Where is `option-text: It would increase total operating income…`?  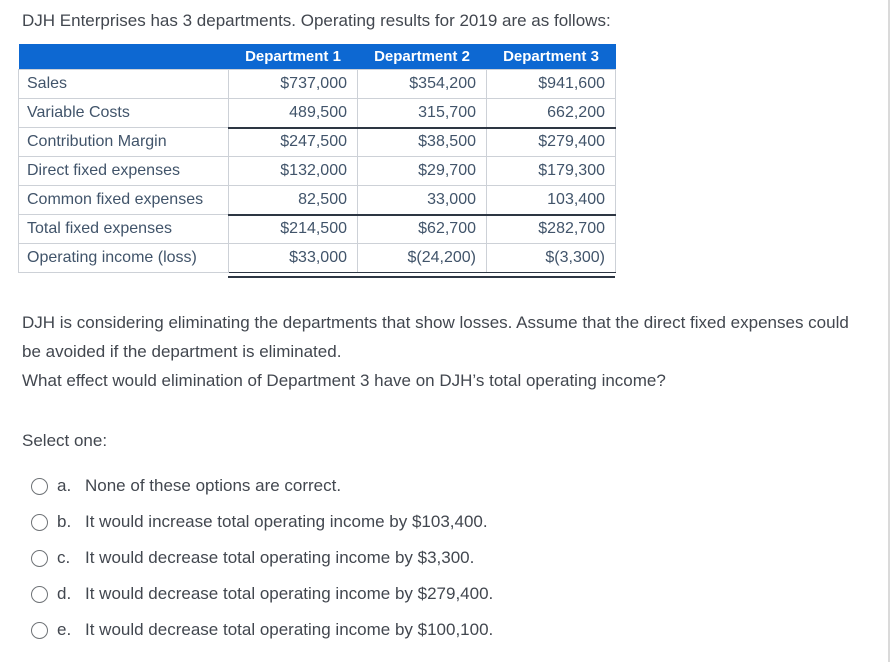
option-text: It would increase total operating income… is located at coordinates (286, 521).